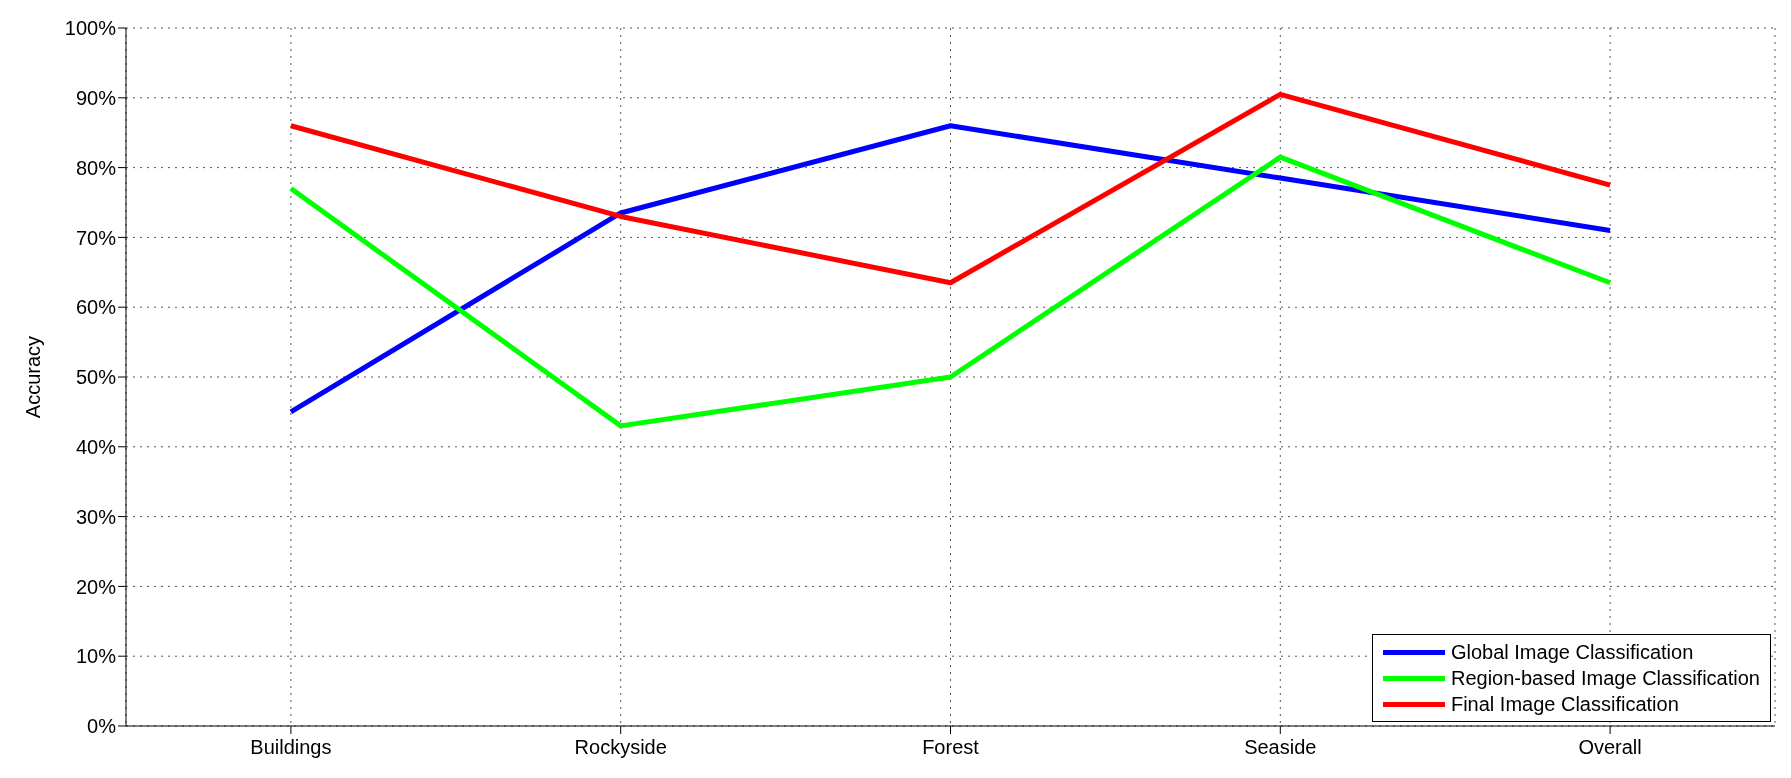 The height and width of the screenshot is (778, 1791). I want to click on y-tick-label: 30%, so click(96, 516).